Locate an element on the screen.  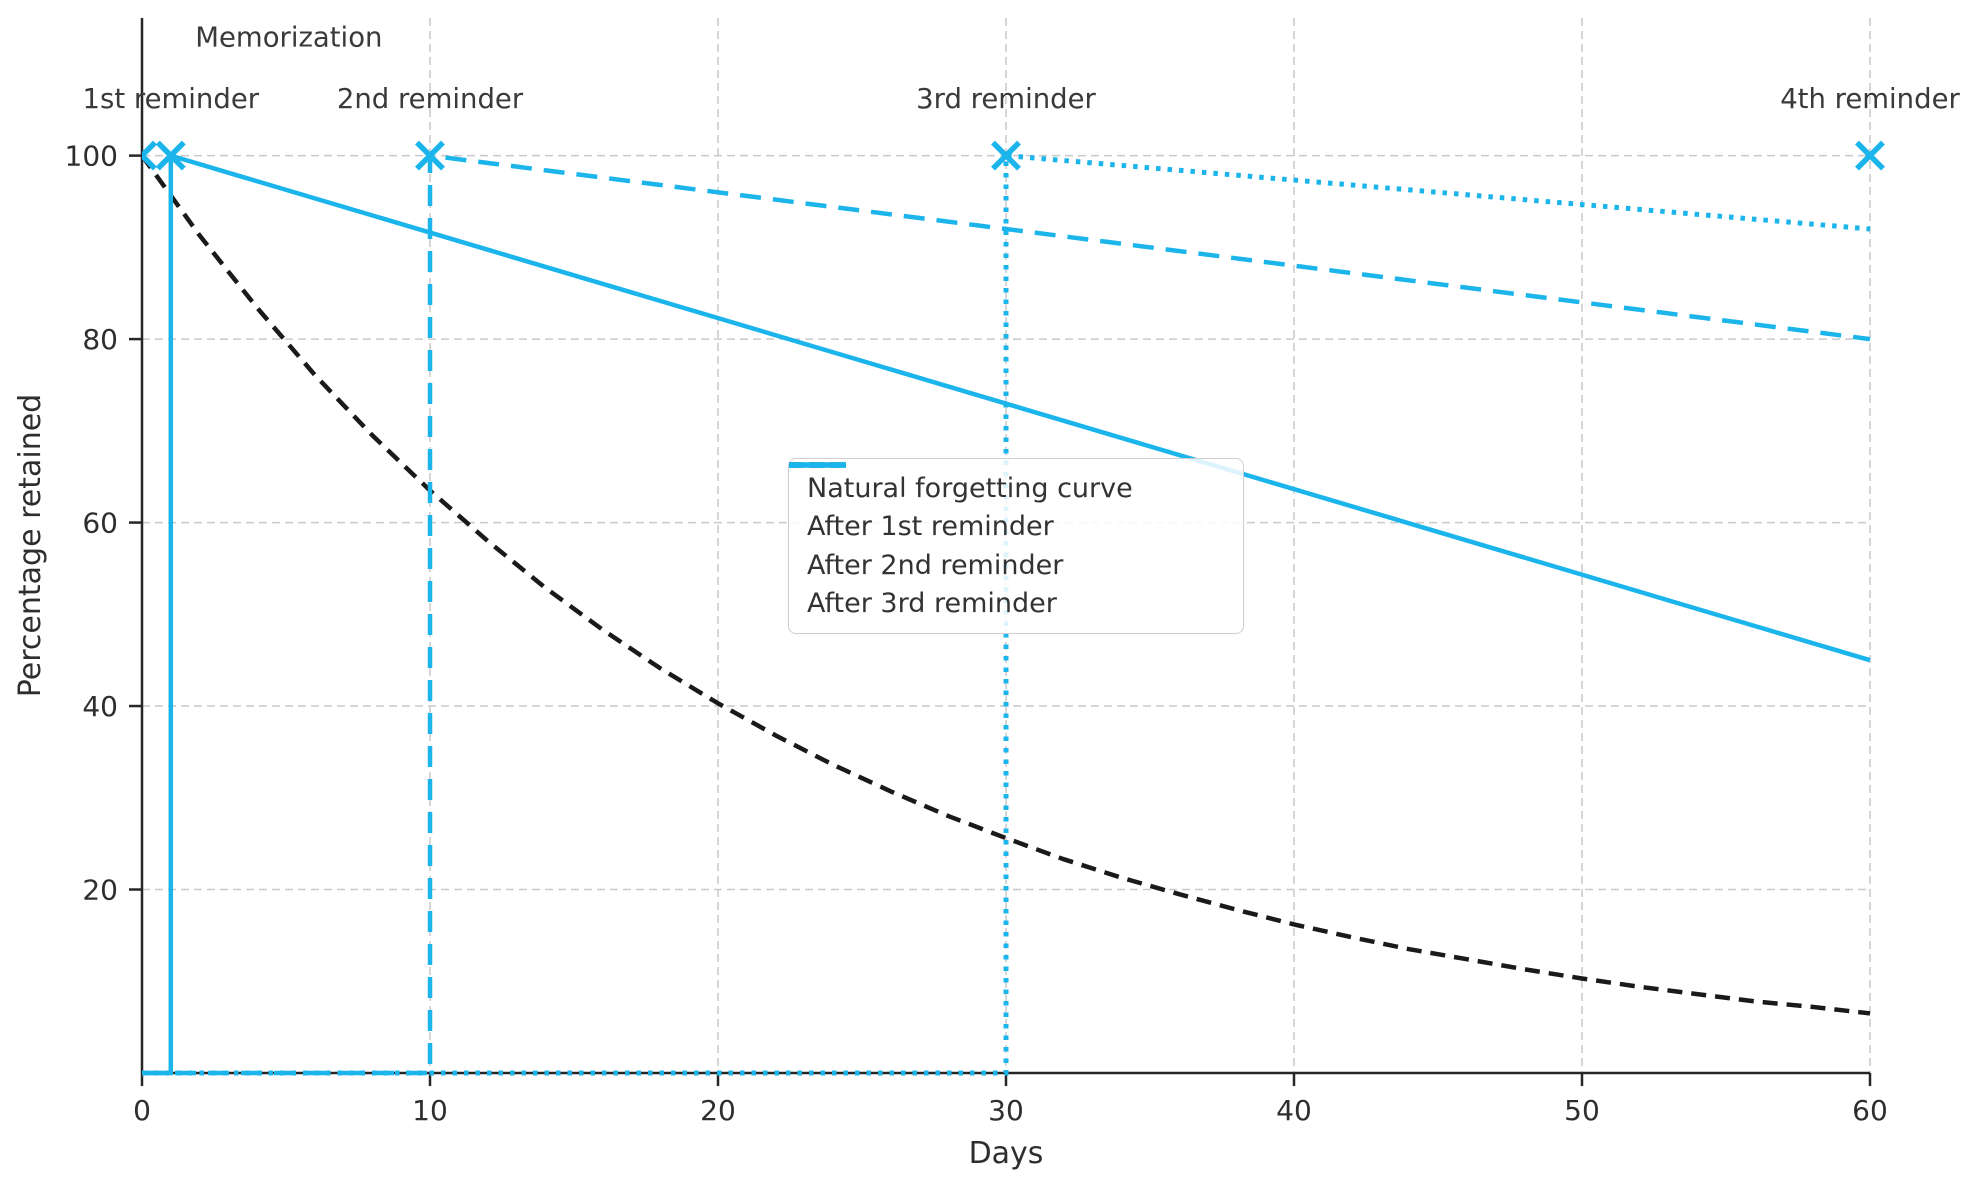
y-axis-label: Percentage retained is located at coordinates (30, 545).